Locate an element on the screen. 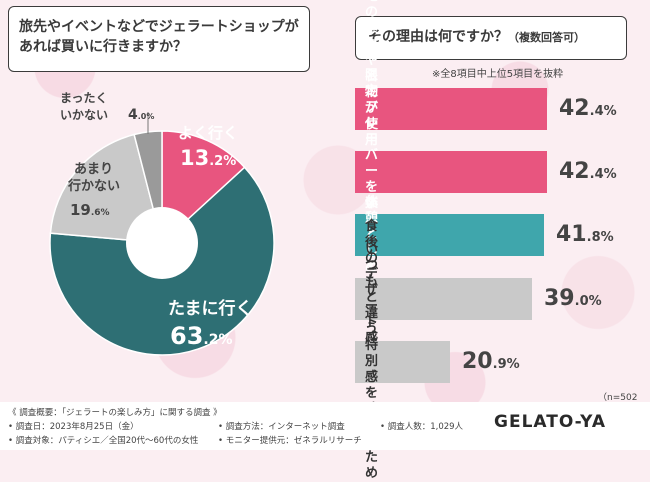 Image resolution: width=650 pixels, height=482 pixels. question2-text: その理由は何ですか？（複数回答可） is located at coordinates (493, 37).